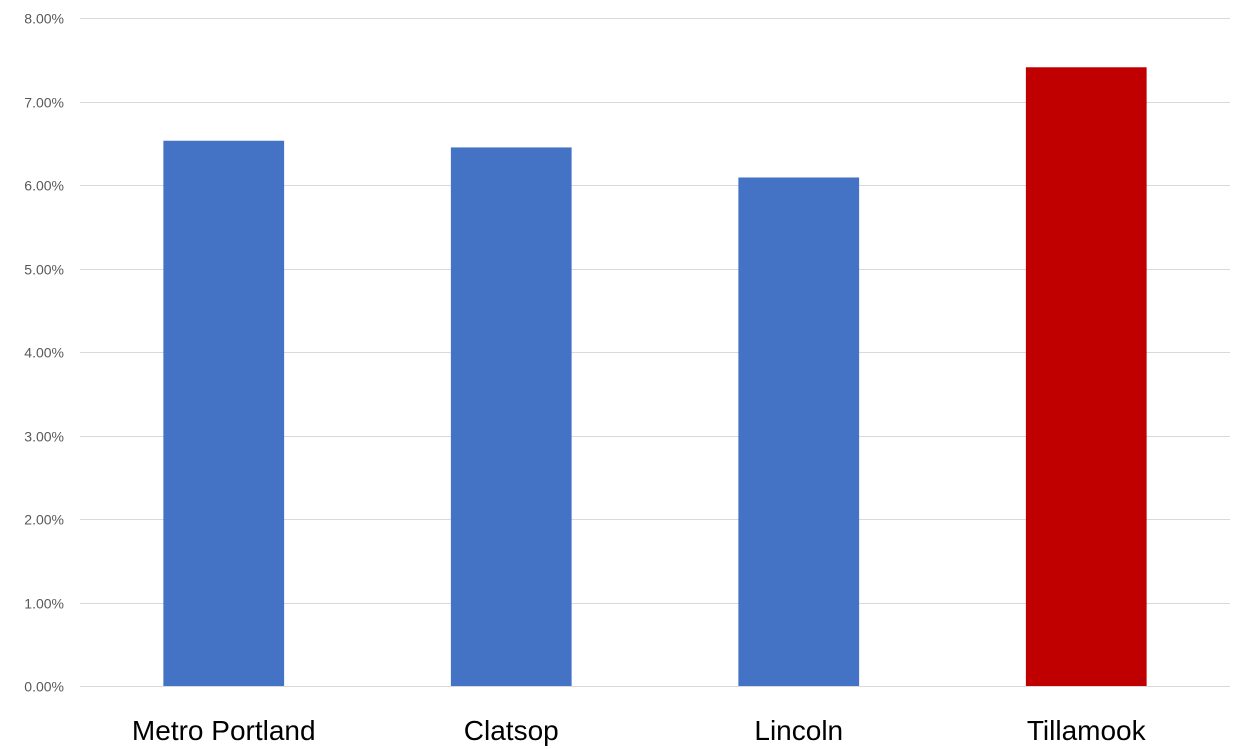  Describe the element at coordinates (44, 19) in the screenshot. I see `y-tick-label: 8.00%` at that location.